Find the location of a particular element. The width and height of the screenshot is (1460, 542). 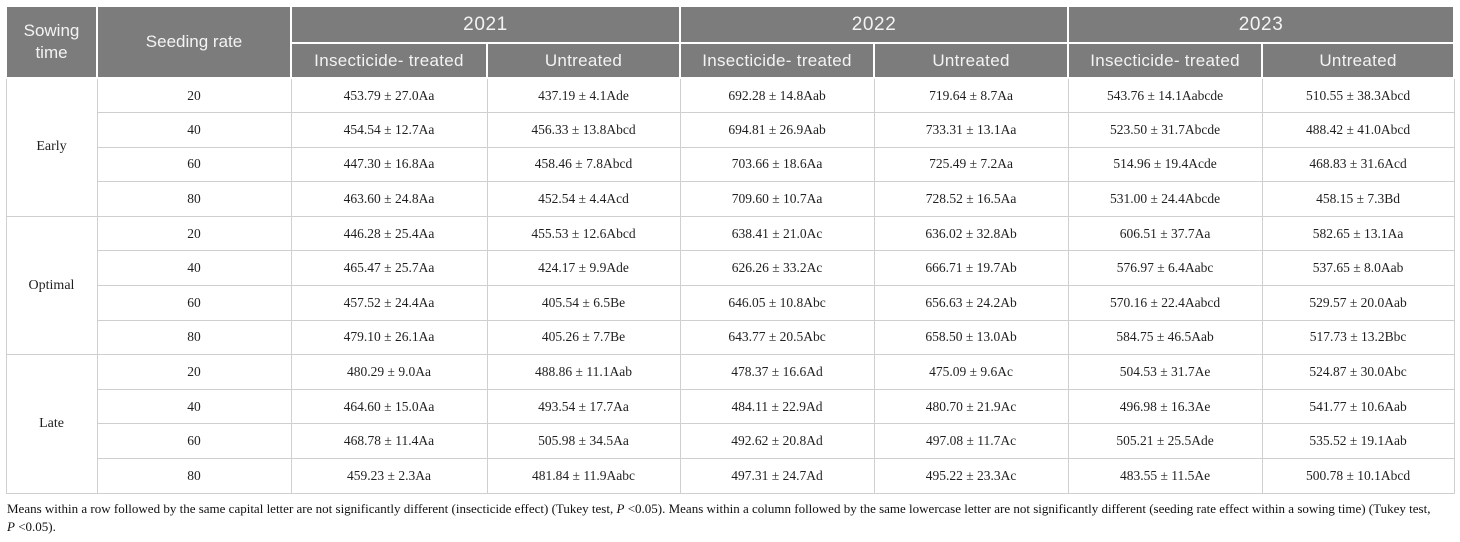

value-cell: 541.77 ± 10.6Aab is located at coordinates (1358, 406).